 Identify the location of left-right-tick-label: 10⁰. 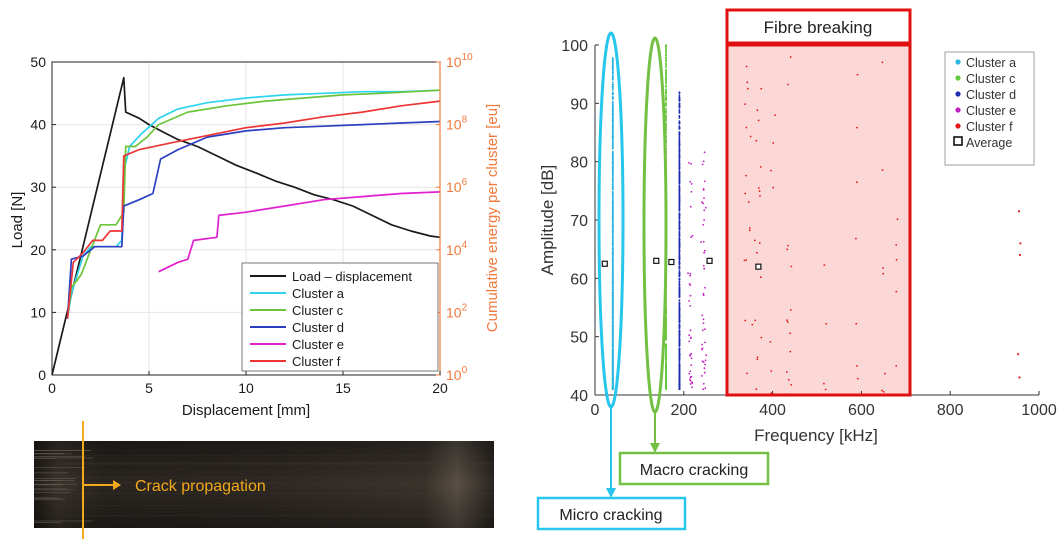
(457, 374).